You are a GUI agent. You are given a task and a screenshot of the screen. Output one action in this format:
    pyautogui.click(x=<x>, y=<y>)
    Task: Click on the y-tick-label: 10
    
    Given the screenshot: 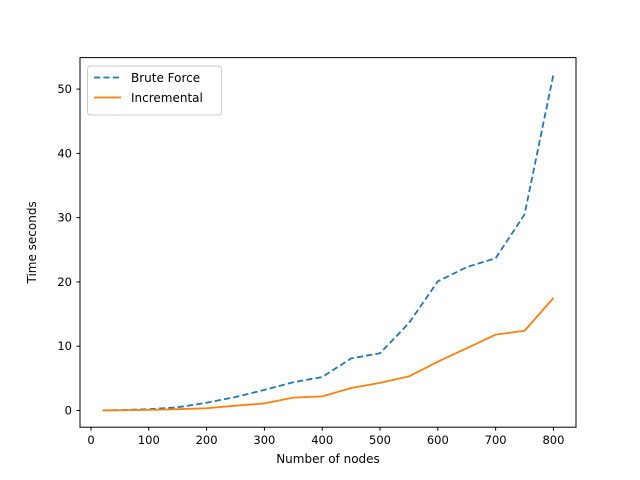 What is the action you would take?
    pyautogui.click(x=64, y=346)
    